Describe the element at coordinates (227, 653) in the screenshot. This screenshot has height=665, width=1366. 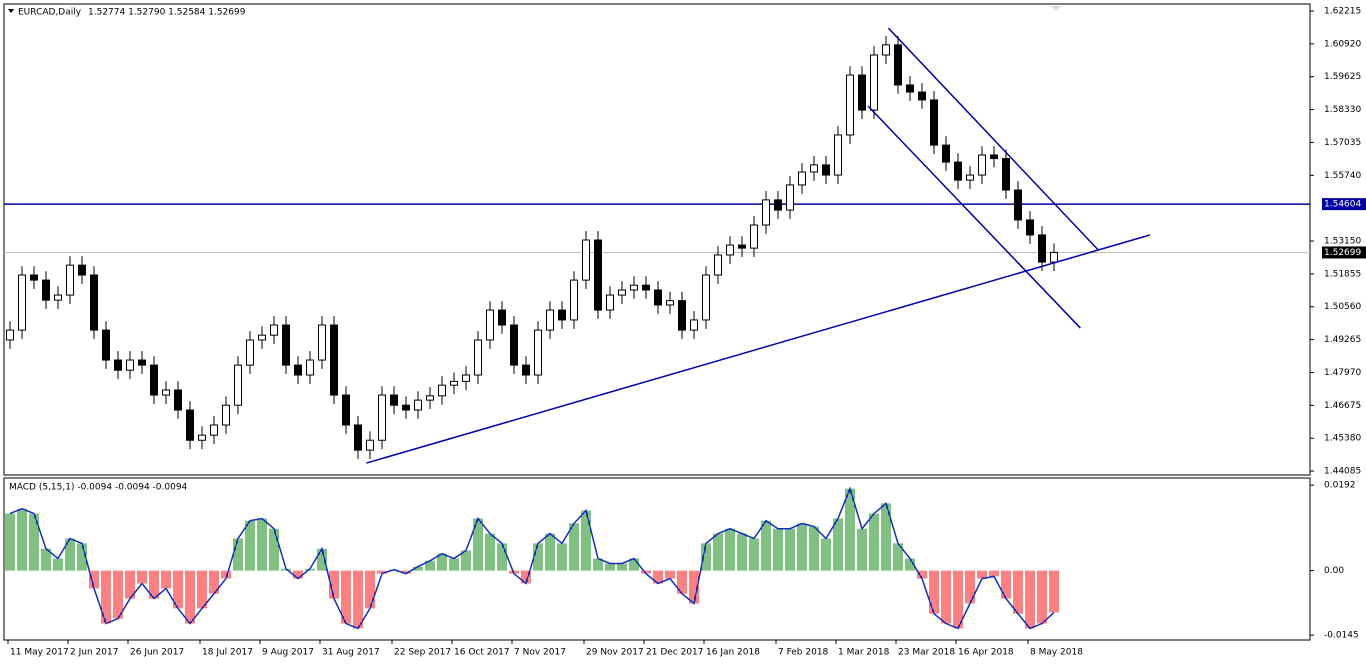
I see `x-tick-label: 18 Jul 2017` at that location.